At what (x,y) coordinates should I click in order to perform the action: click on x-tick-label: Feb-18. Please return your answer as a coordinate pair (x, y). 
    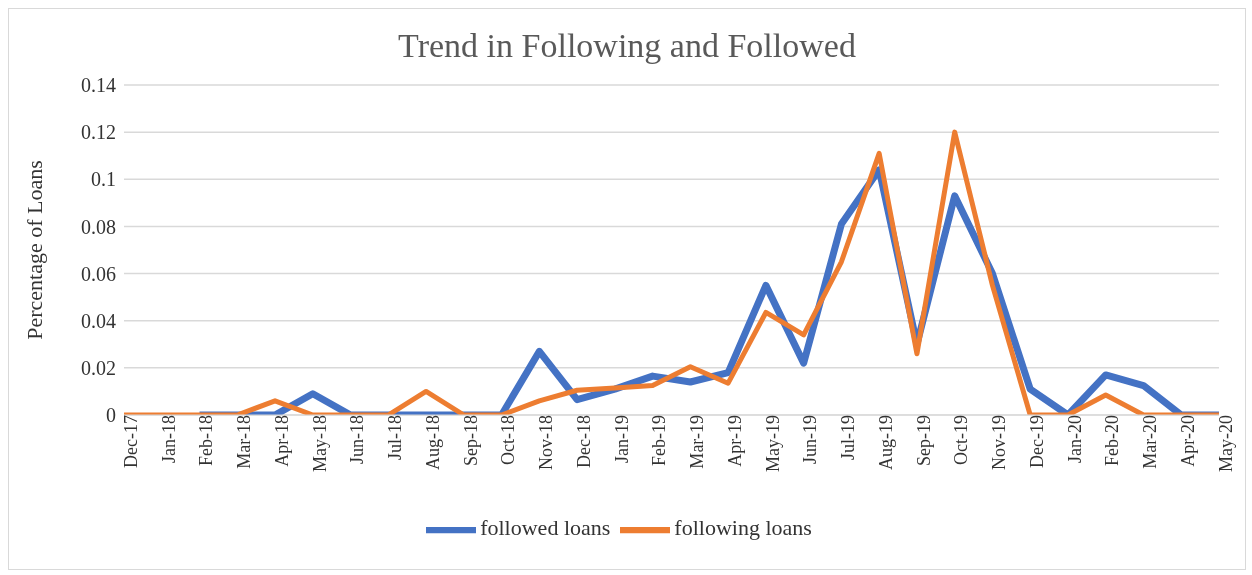
    Looking at the image, I should click on (206, 440).